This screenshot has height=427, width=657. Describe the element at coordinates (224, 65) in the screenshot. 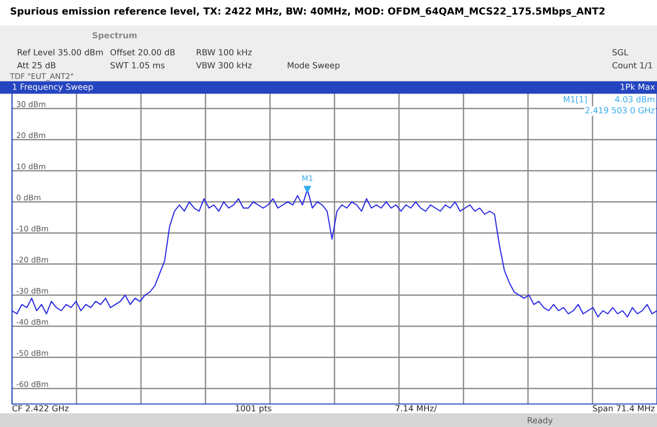

I see `text: VBW 300 kHz` at that location.